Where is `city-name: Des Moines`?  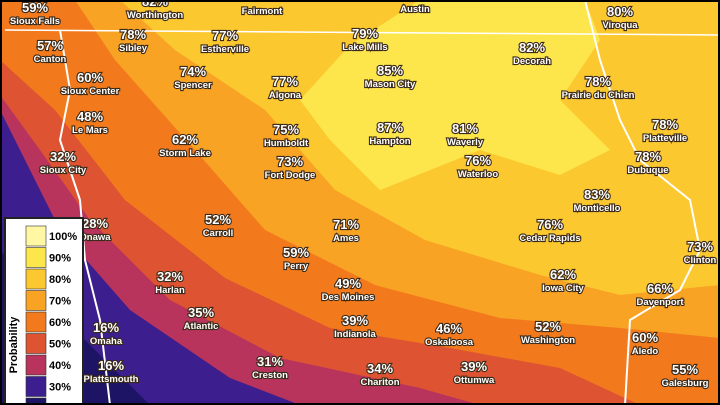 city-name: Des Moines is located at coordinates (348, 297).